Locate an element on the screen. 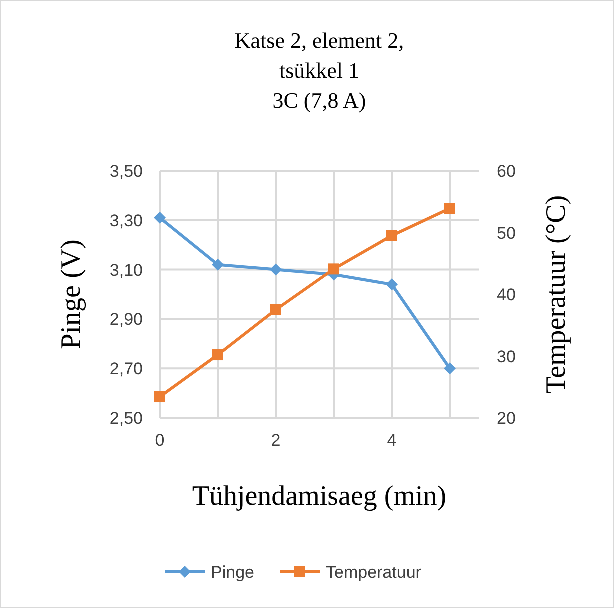  x-tick-label: 2 is located at coordinates (276, 440).